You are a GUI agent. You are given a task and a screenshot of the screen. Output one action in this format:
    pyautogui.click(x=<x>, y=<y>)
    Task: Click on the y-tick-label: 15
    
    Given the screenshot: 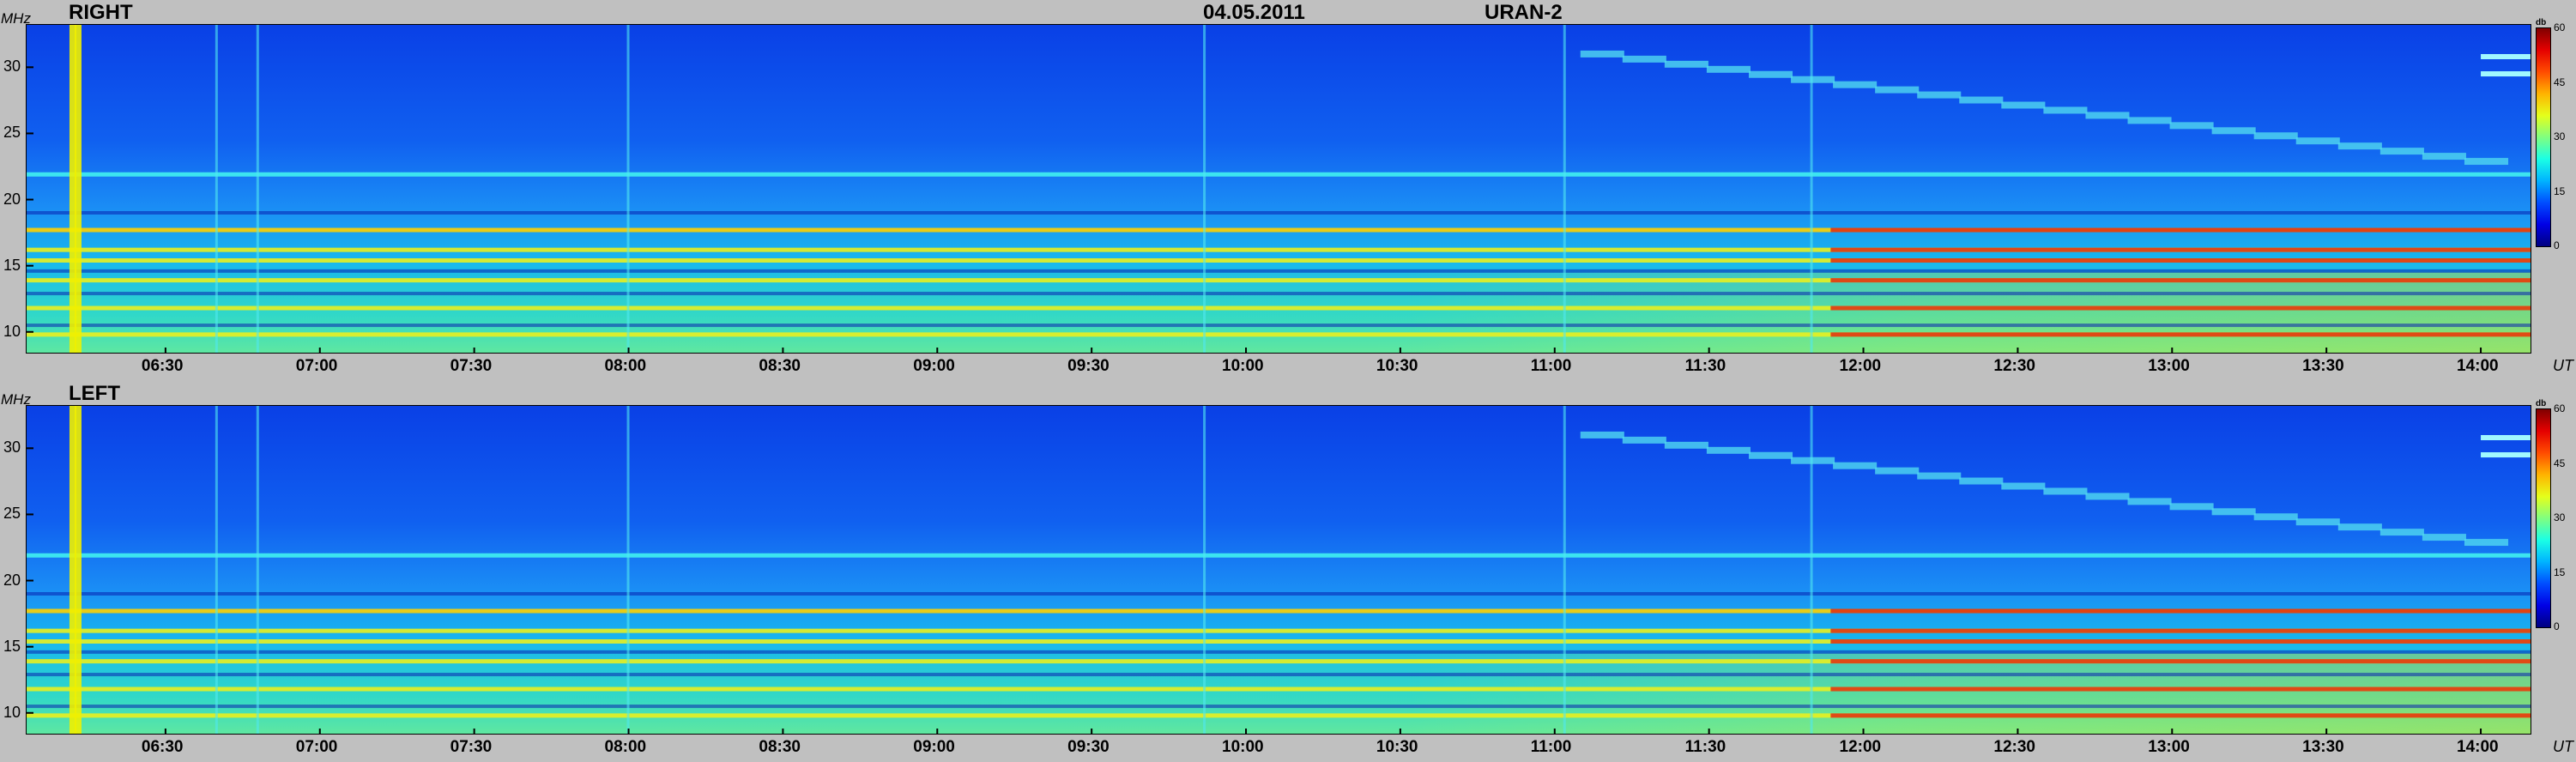 What is the action you would take?
    pyautogui.click(x=12, y=265)
    